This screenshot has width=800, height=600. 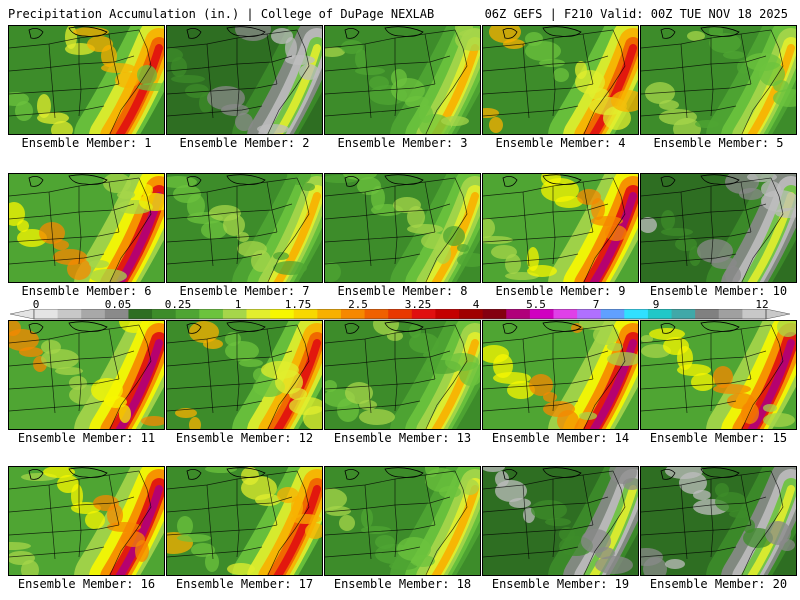 I want to click on colorbar-tick-label: 5.5, so click(x=536, y=304).